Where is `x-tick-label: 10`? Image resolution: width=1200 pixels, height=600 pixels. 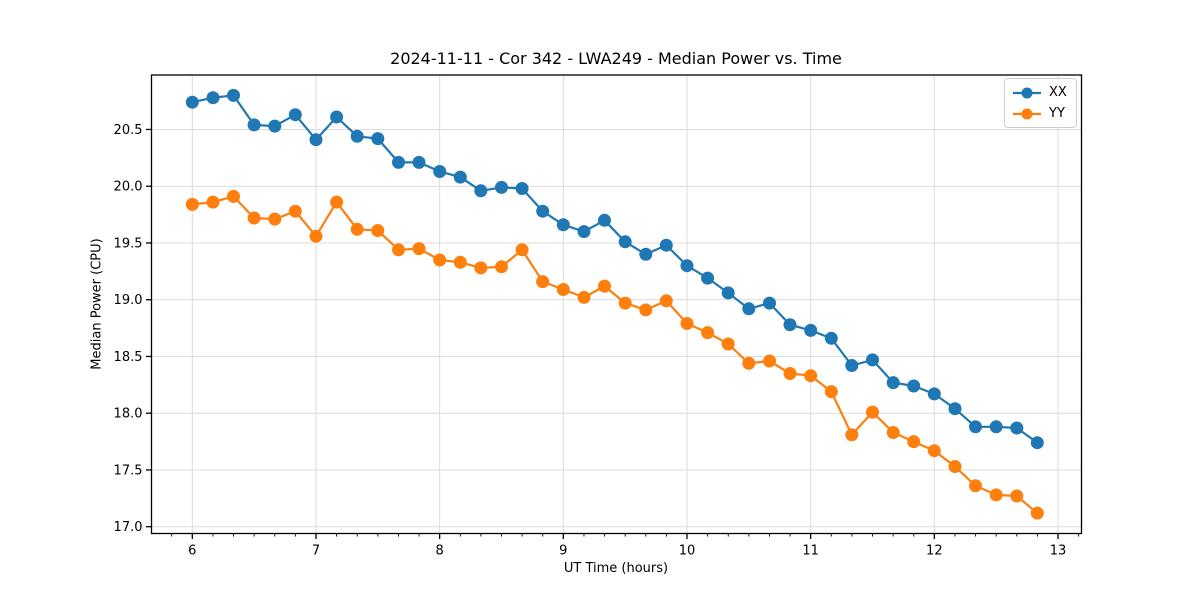 x-tick-label: 10 is located at coordinates (687, 551).